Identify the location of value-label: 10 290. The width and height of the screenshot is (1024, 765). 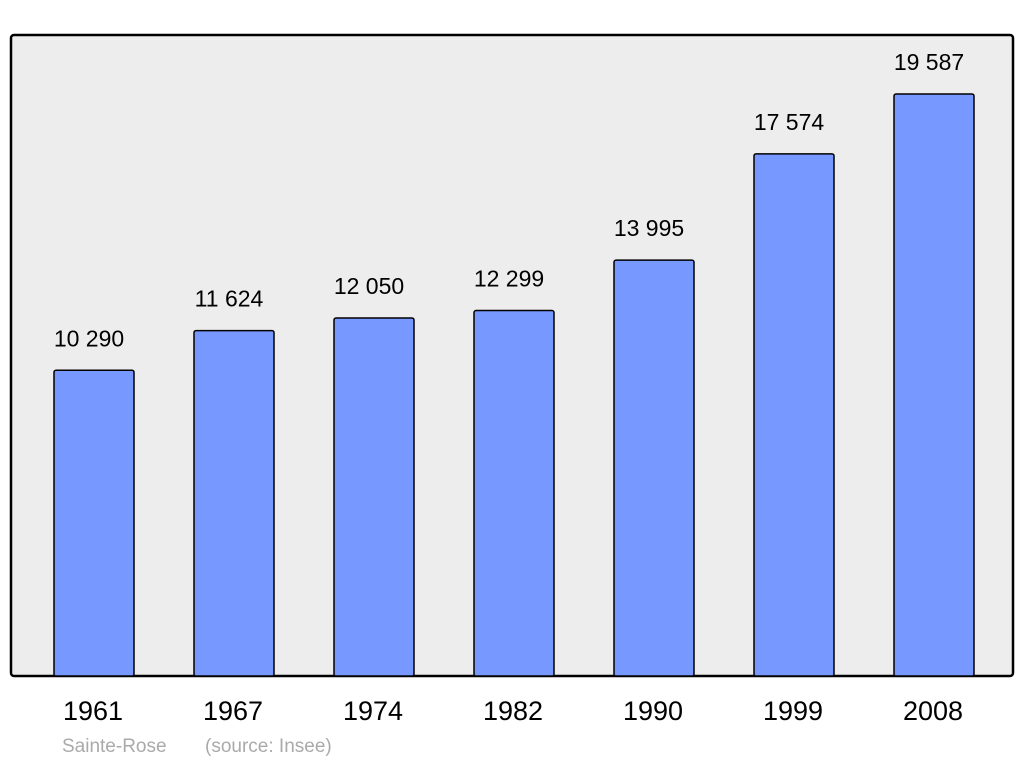
(89, 338).